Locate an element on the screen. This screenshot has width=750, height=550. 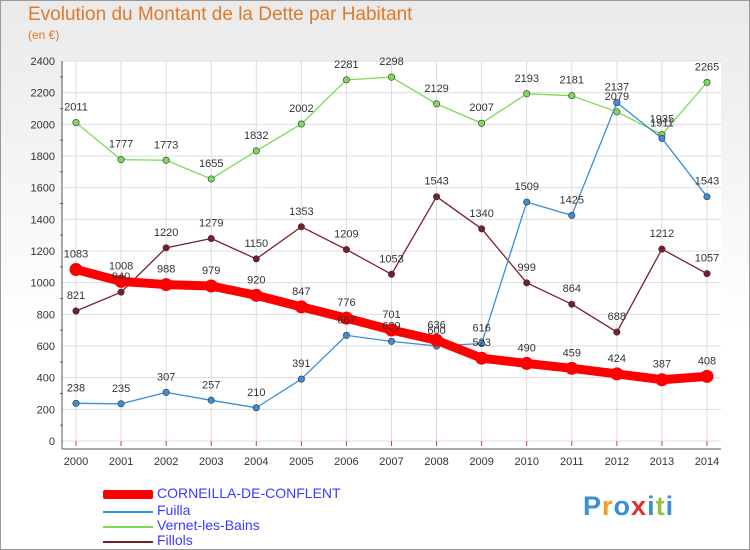
data-label: 257 is located at coordinates (211, 385).